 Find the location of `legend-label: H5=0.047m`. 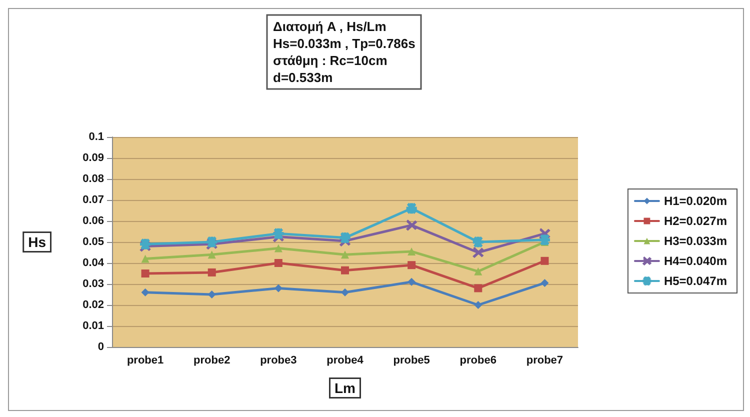

legend-label: H5=0.047m is located at coordinates (695, 281).